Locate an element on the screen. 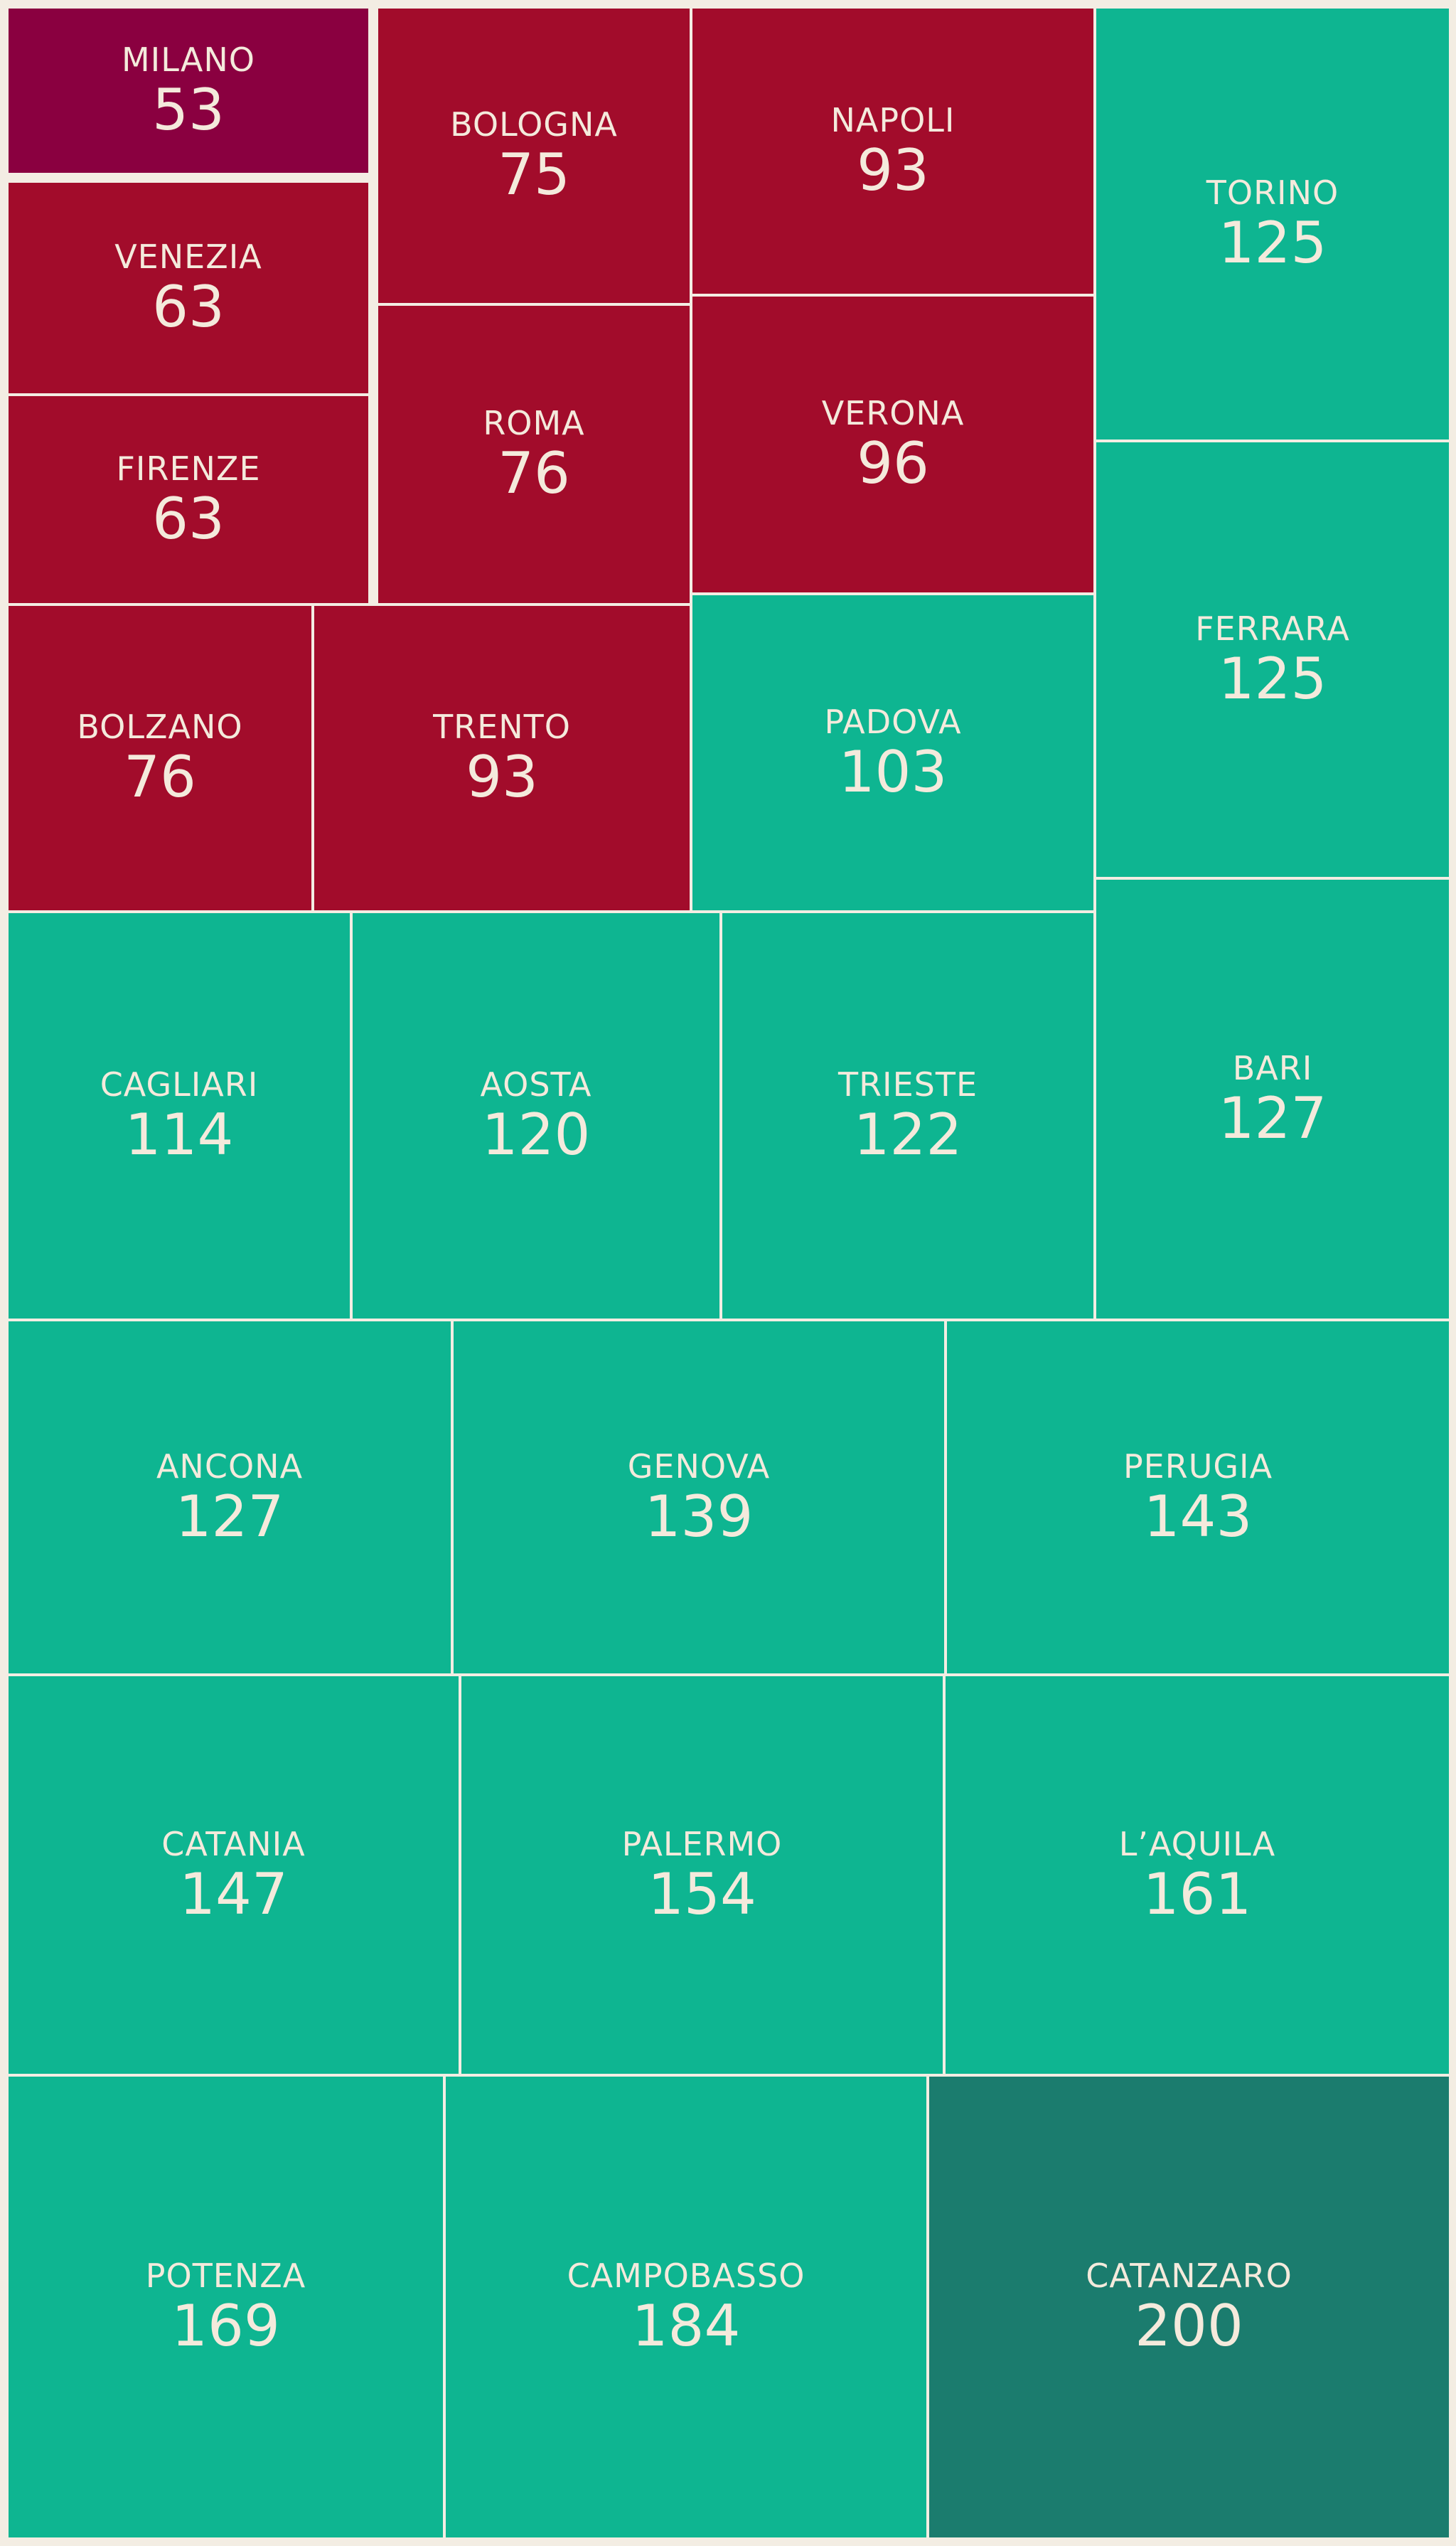  treemap-tile: NAPOLI 93 is located at coordinates (893, 151).